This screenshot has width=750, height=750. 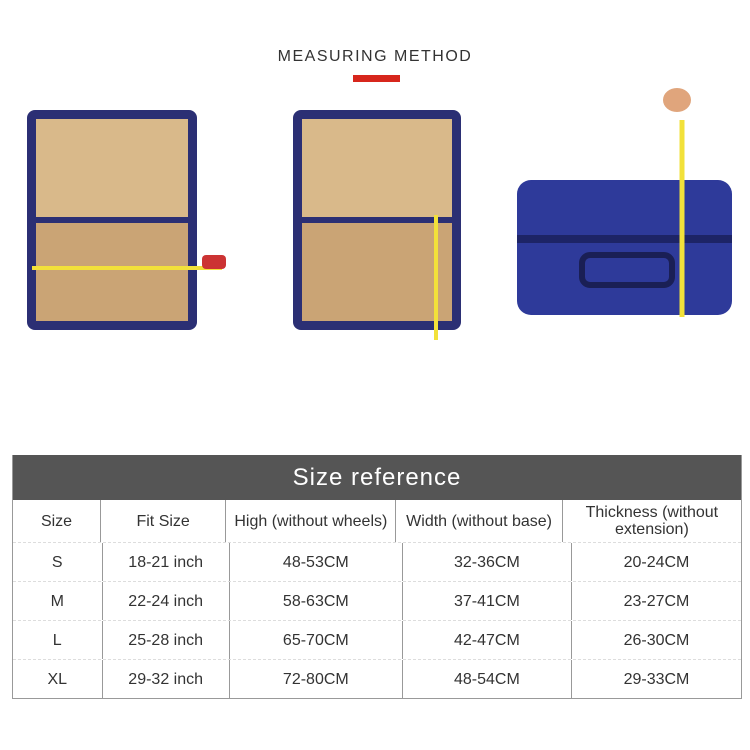 I want to click on table-row: L 25-28 inch 65-70CM 42-47CM 26-30CM, so click(x=377, y=639).